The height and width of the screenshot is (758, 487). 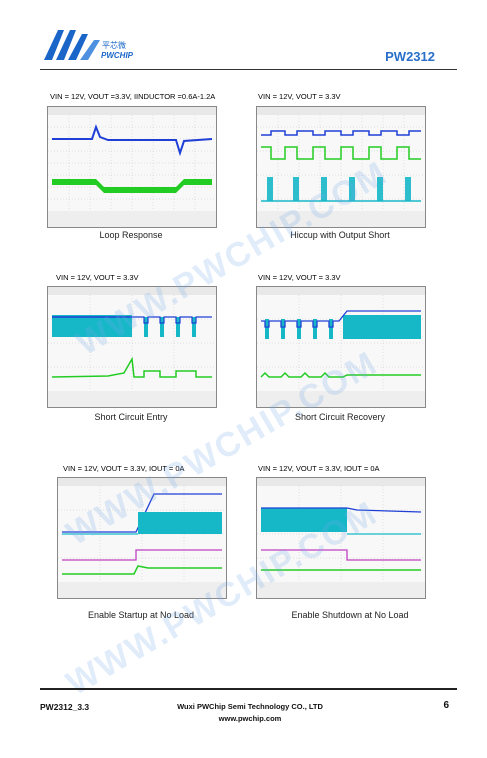 What do you see at coordinates (250, 706) in the screenshot?
I see `footer-company: Wuxi PWChip Semi Technology CO., LTD` at bounding box center [250, 706].